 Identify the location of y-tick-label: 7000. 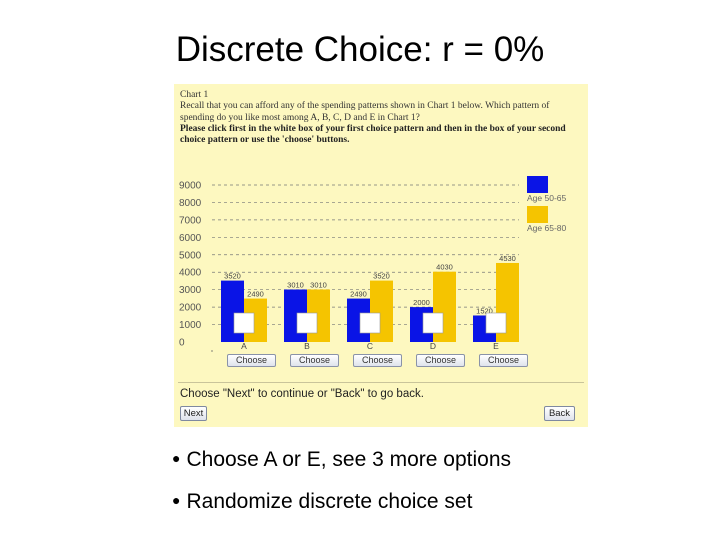
(190, 220).